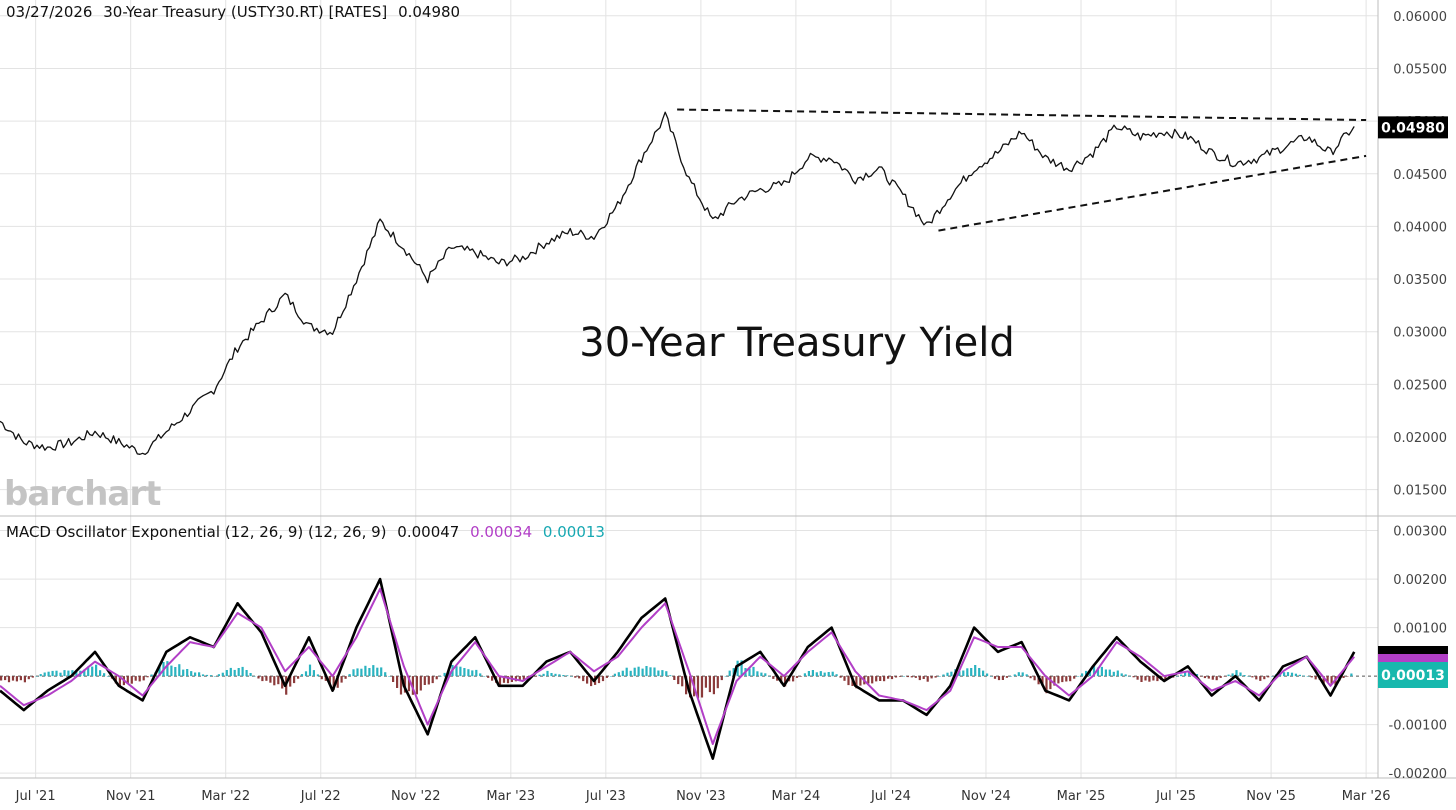  I want to click on barchart-logo: barchart, so click(82, 494).